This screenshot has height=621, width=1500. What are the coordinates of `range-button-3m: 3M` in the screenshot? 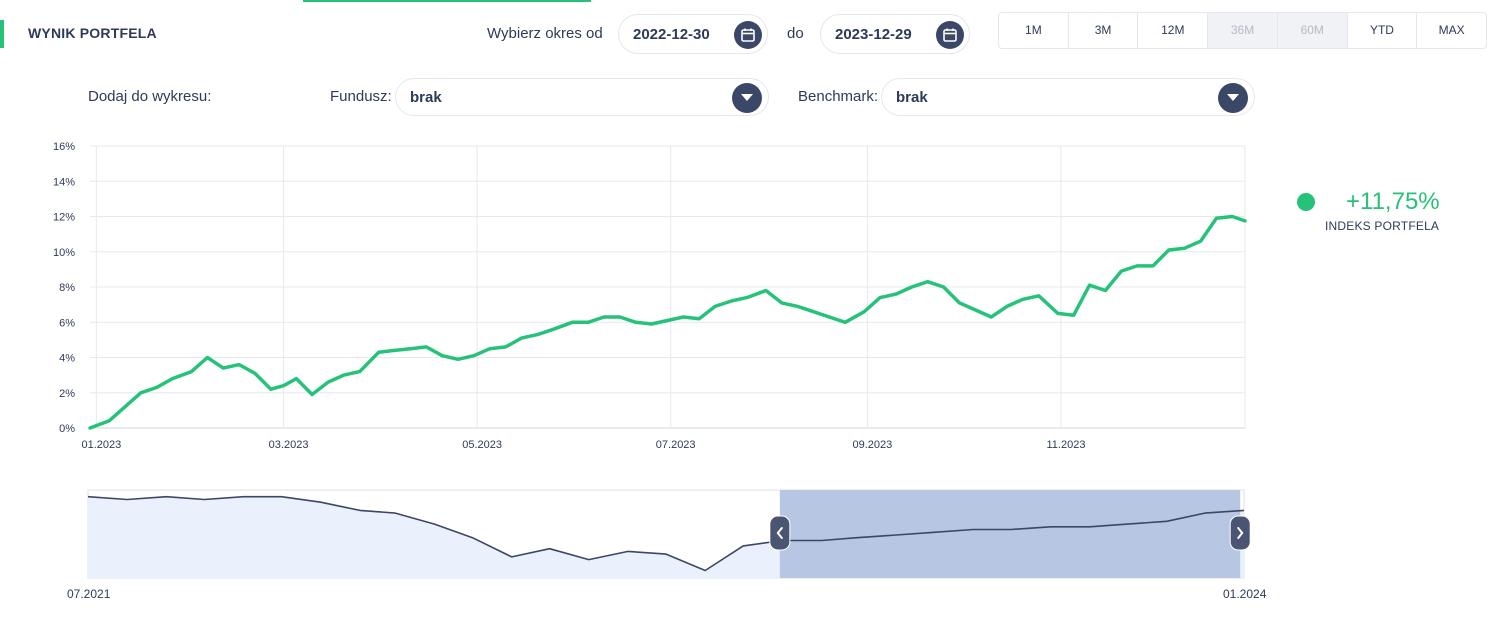 It's located at (1104, 30).